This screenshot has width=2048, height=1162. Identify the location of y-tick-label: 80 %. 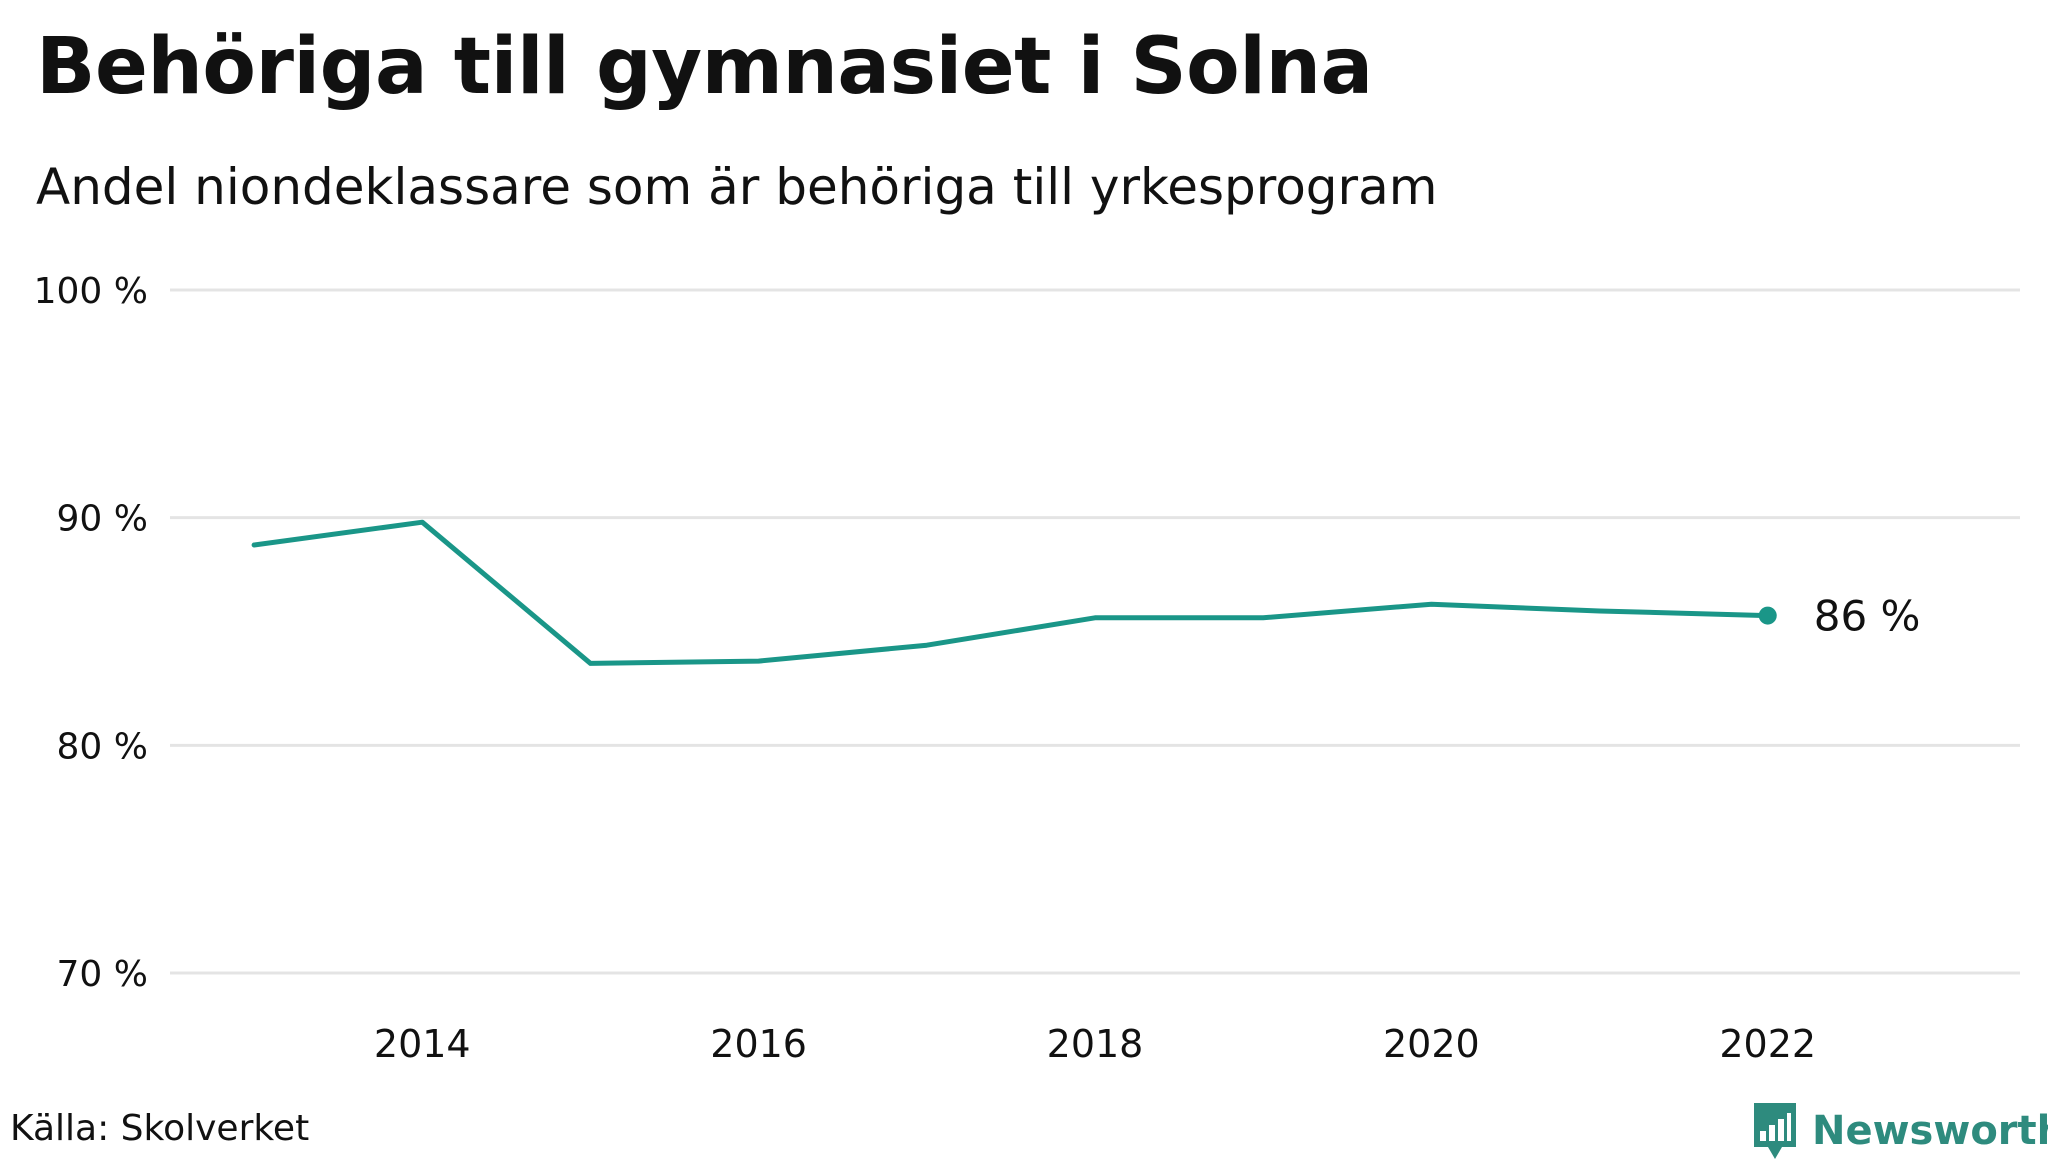
(102, 746).